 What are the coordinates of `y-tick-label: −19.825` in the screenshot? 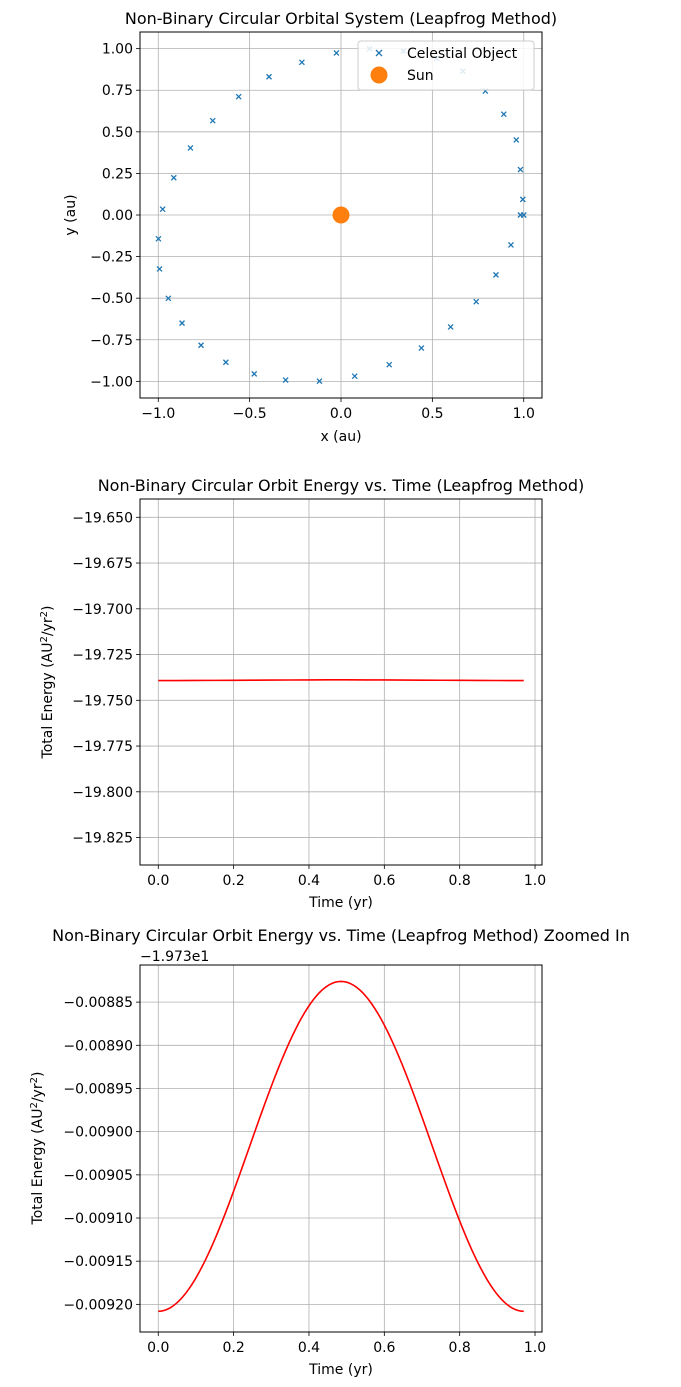 It's located at (102, 839).